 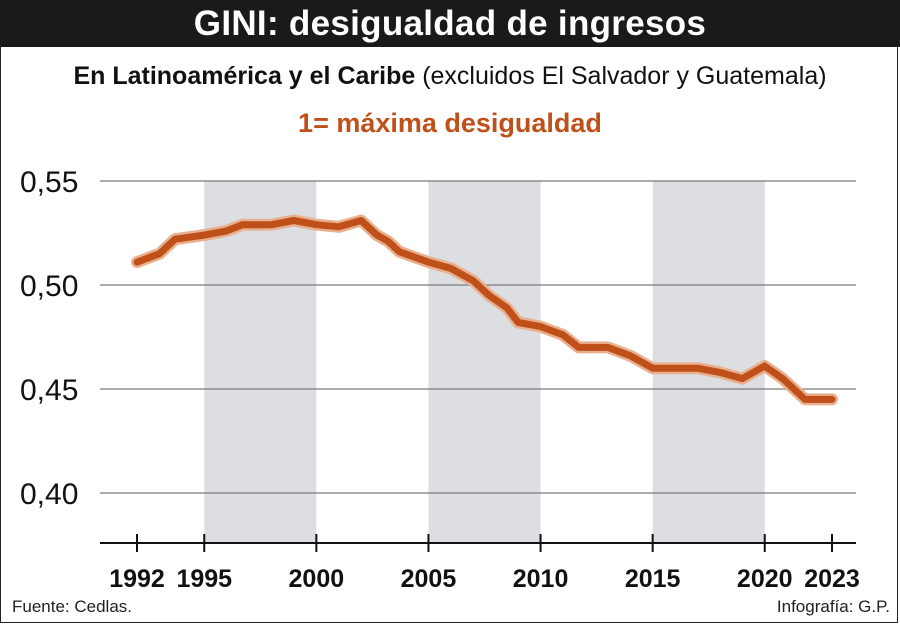 I want to click on y-tick-labels: 0,55 0,50 0,45 0,40, so click(x=49, y=338).